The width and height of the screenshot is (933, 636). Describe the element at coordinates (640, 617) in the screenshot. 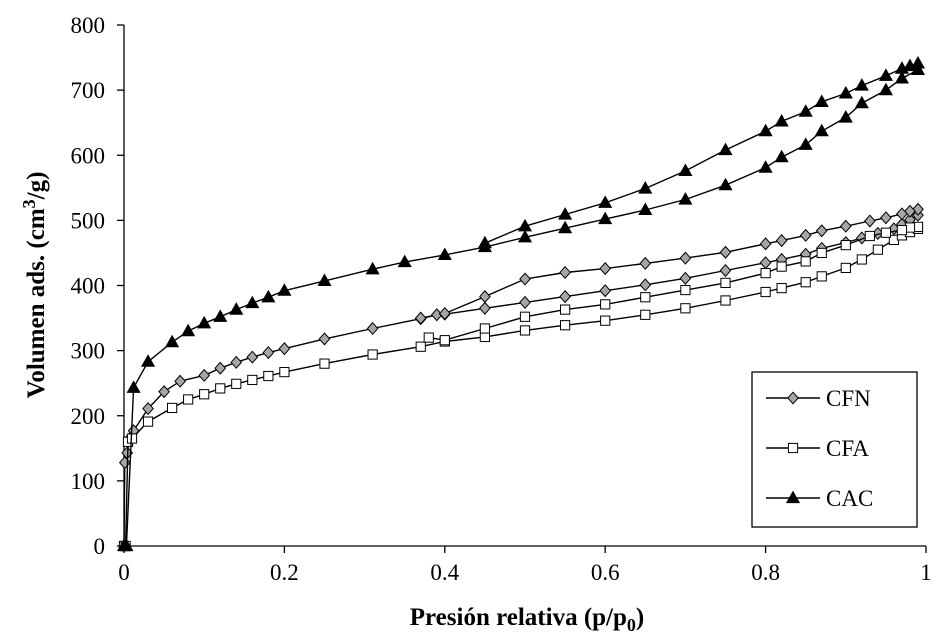

I see `x-axis-title-close: )` at that location.